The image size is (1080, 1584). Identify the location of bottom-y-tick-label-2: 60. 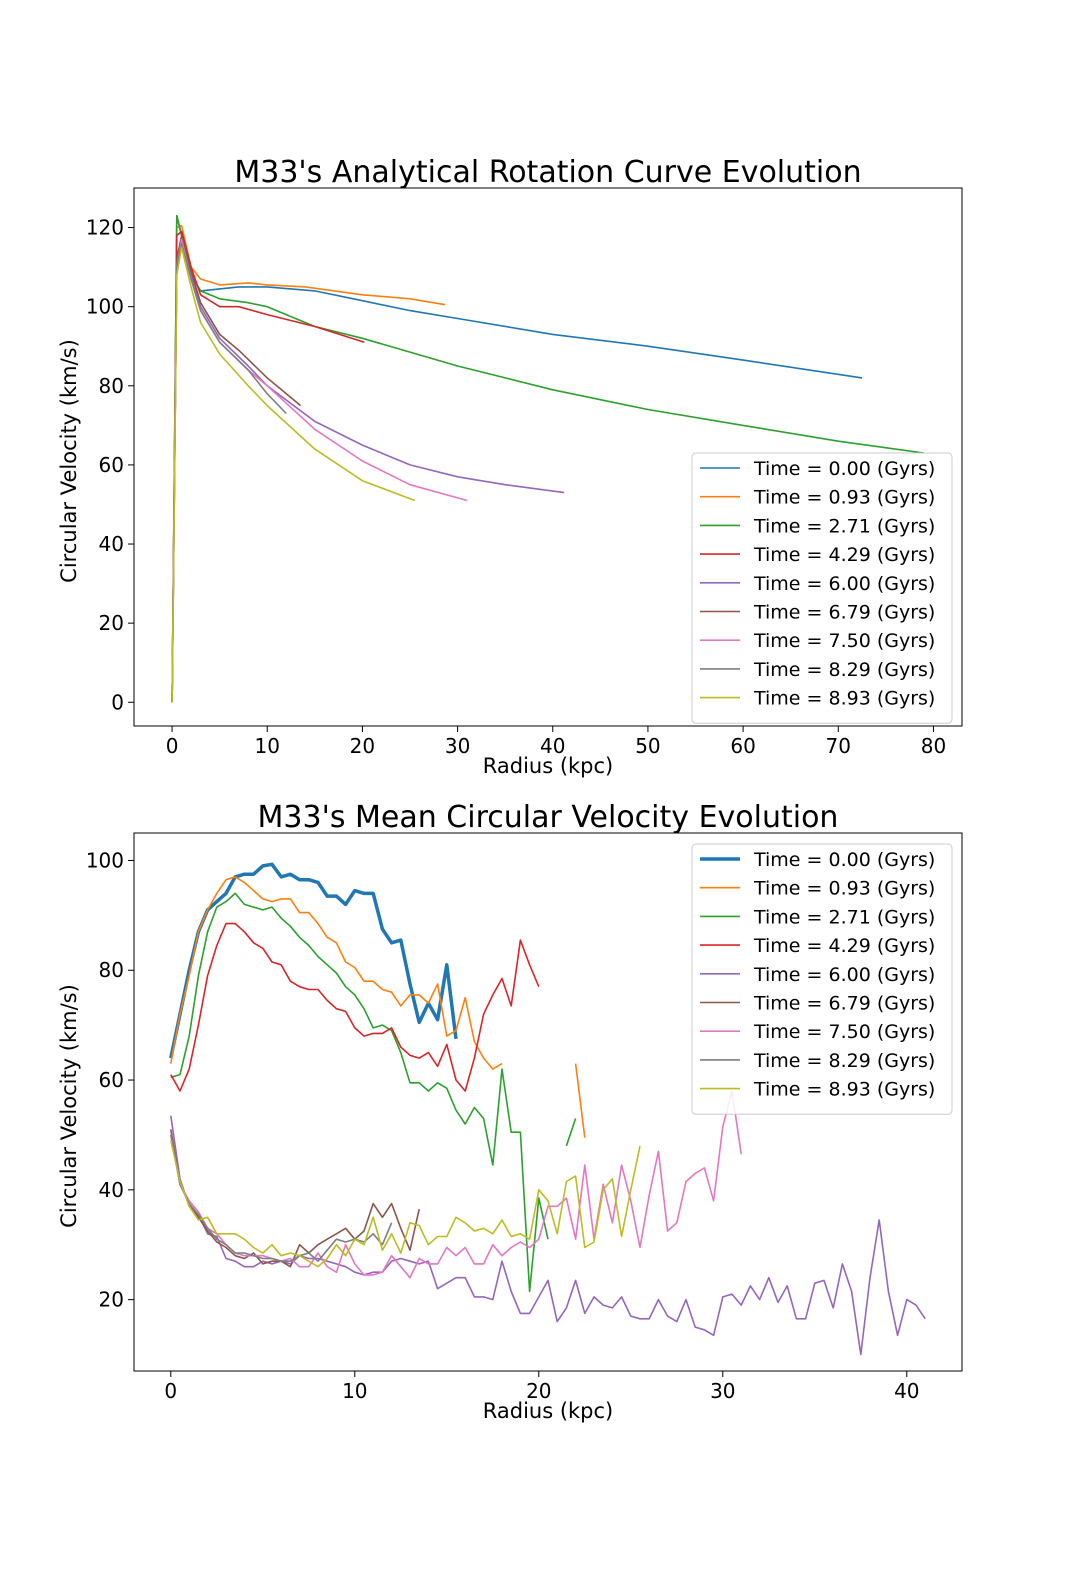
(111, 1080).